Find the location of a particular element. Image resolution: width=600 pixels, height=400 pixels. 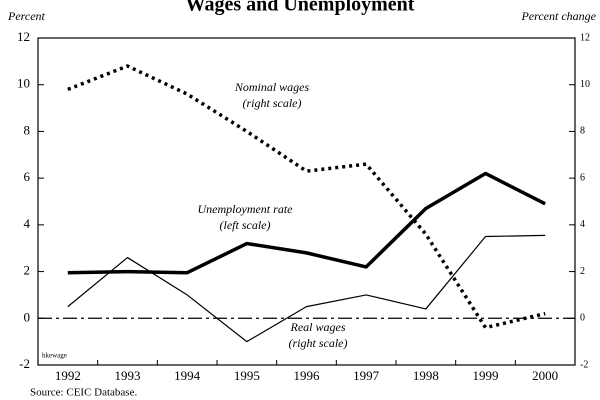

y-axis-label: Percent is located at coordinates (26, 16).